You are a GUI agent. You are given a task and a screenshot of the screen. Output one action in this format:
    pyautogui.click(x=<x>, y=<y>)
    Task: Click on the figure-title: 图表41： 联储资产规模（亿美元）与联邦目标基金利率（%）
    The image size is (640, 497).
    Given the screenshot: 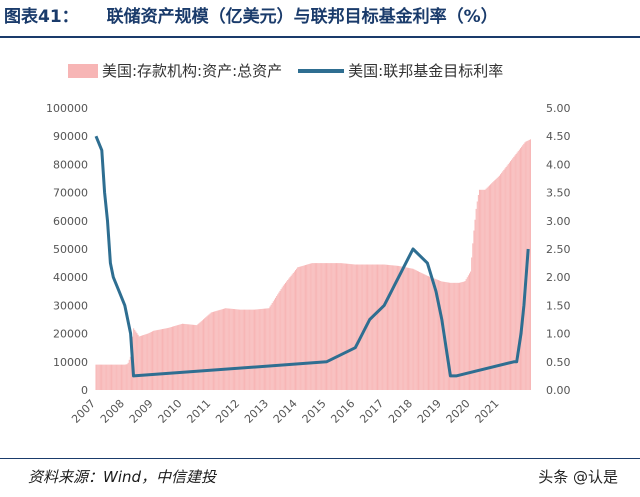 What is the action you would take?
    pyautogui.click(x=251, y=14)
    